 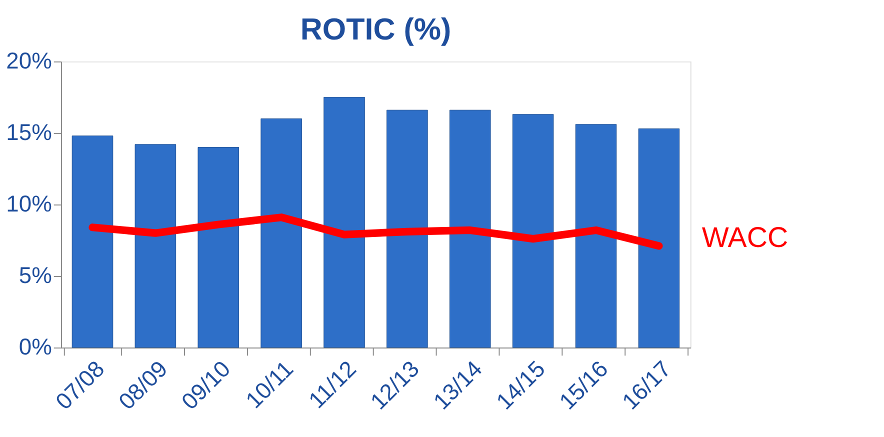 I want to click on series-label: WACC, so click(x=745, y=238).